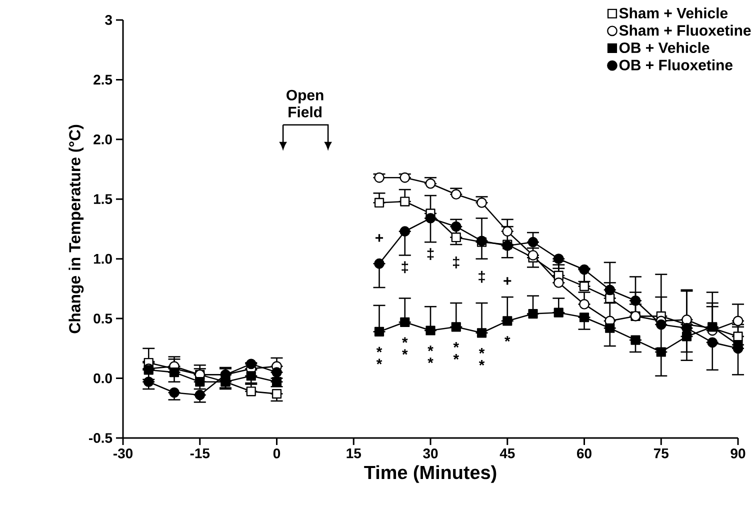 The width and height of the screenshot is (756, 518). Describe the element at coordinates (664, 48) in the screenshot. I see `legend-label: OB + Vehicle` at that location.